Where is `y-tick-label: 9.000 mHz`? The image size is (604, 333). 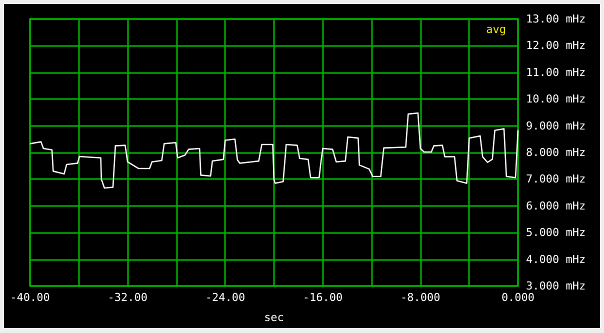
y-tick-label: 9.000 mHz is located at coordinates (556, 125).